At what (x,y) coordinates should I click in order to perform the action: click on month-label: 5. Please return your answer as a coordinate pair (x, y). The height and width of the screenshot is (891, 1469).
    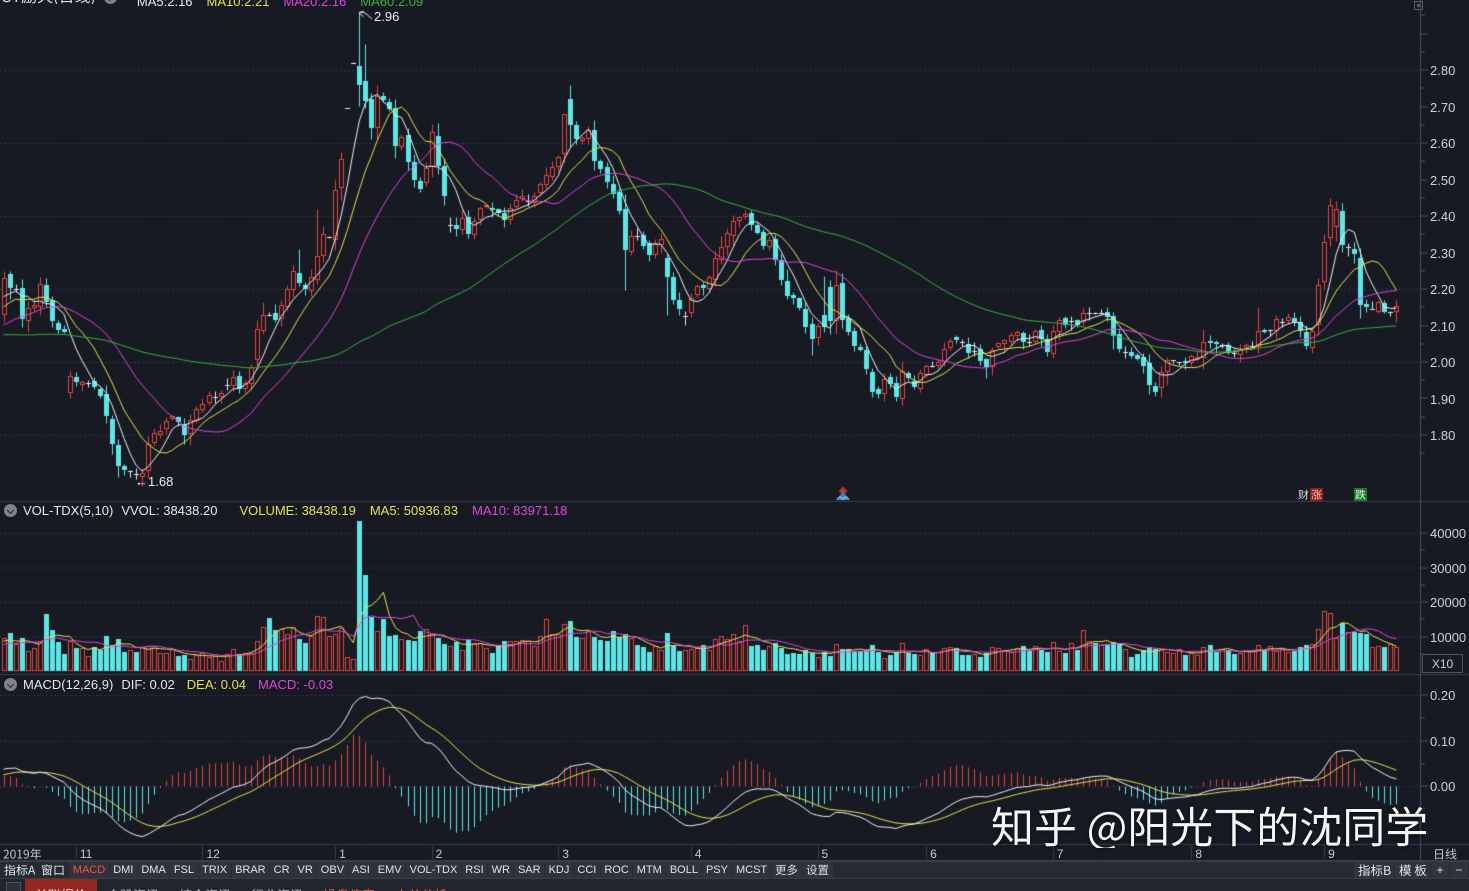
    Looking at the image, I should click on (825, 854).